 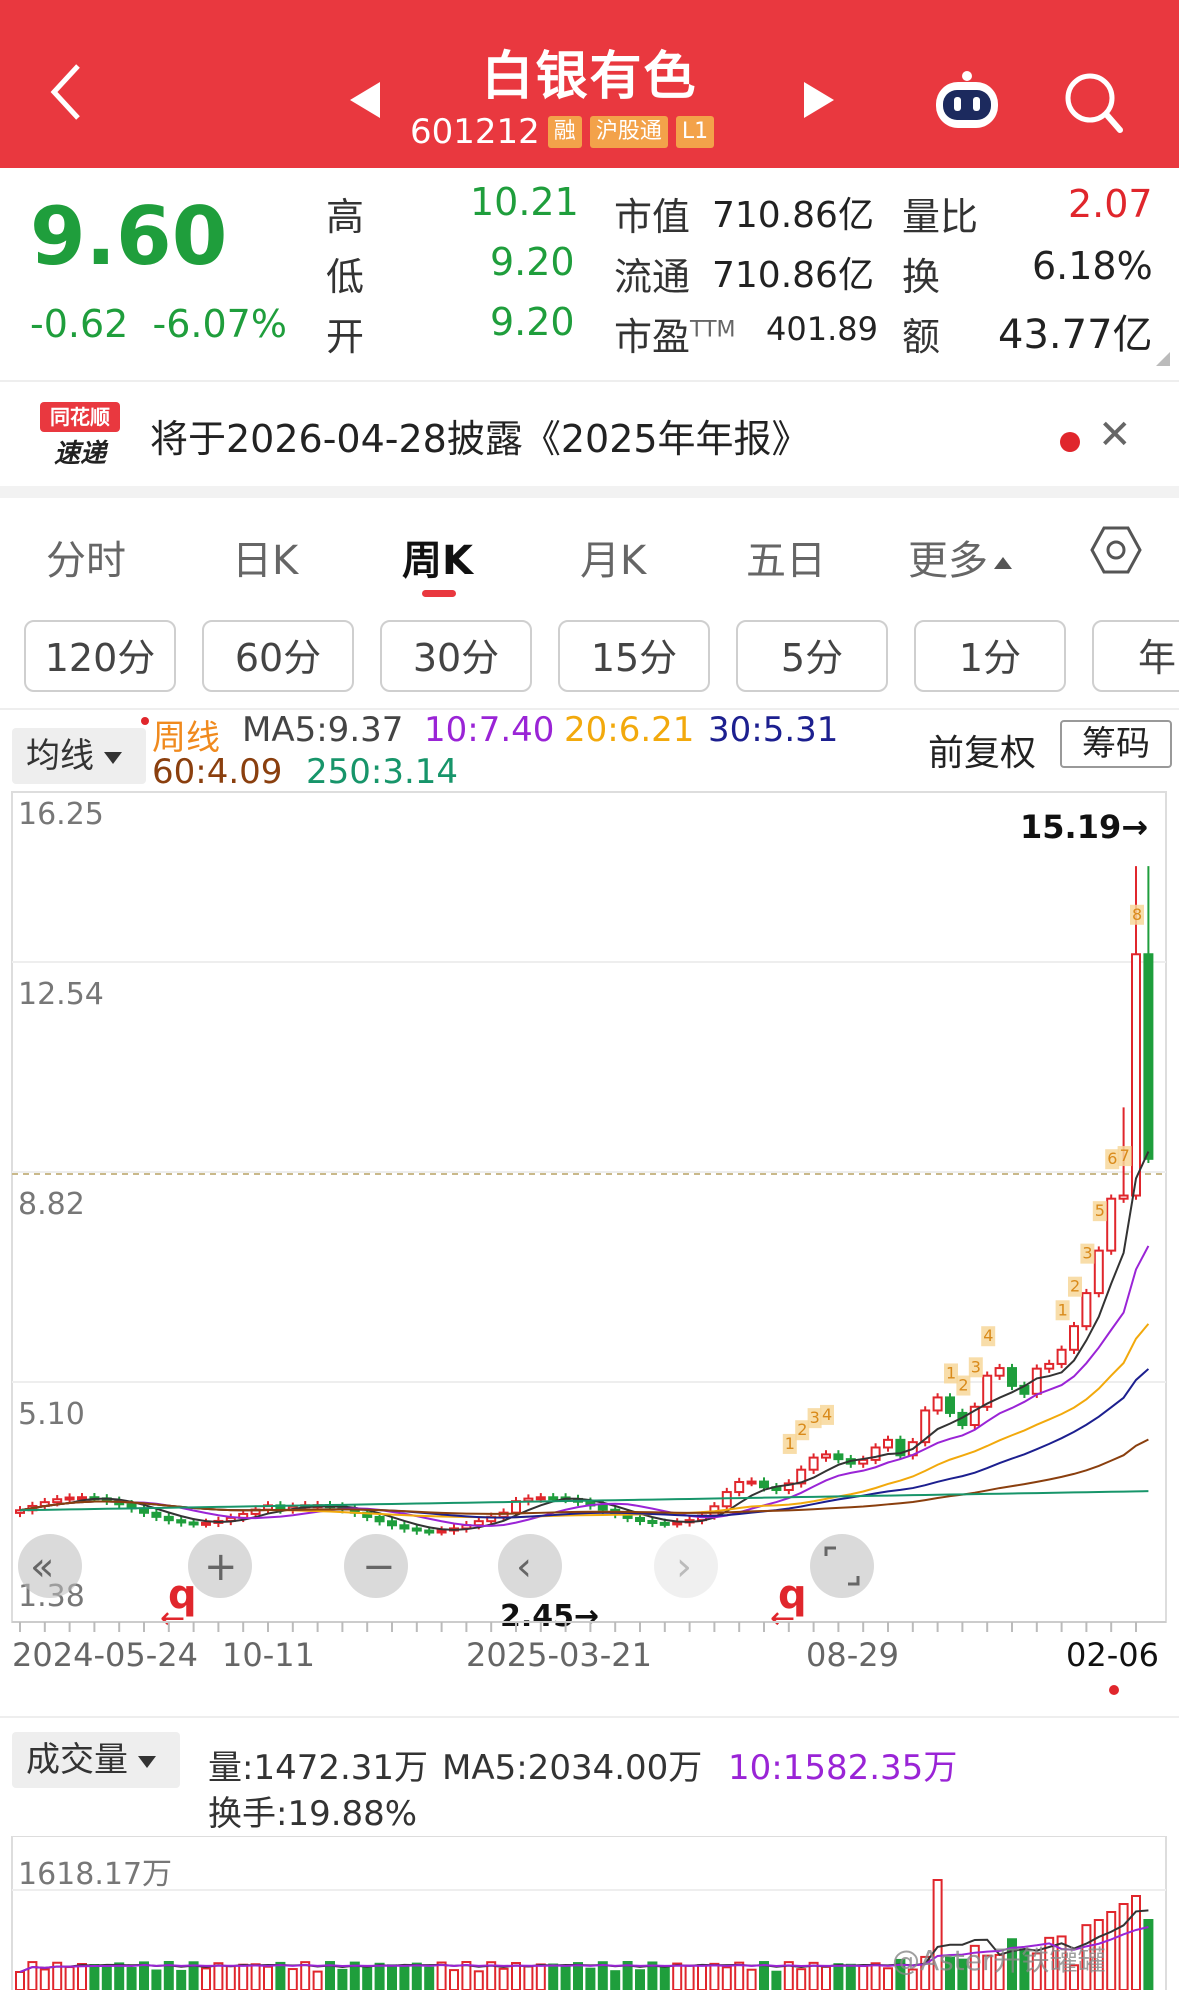 What do you see at coordinates (50, 1566) in the screenshot?
I see `scroll-left-button` at bounding box center [50, 1566].